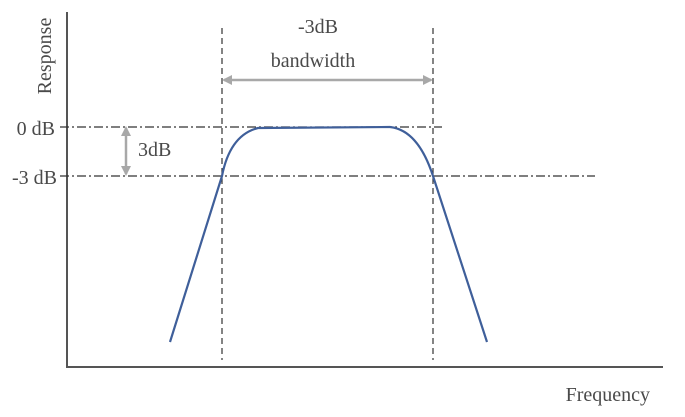  Describe the element at coordinates (318, 27) in the screenshot. I see `bandwidth-label-top: -3dB` at that location.